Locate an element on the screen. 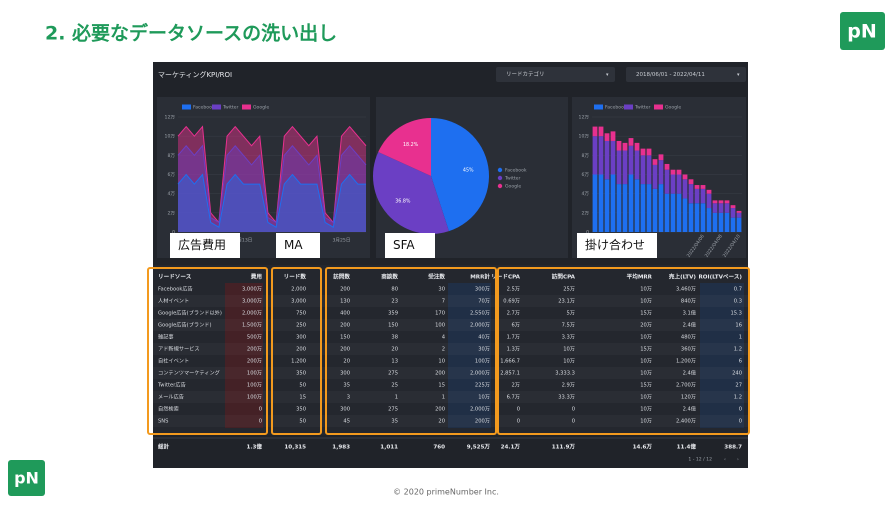 Image resolution: width=893 pixels, height=505 pixels. footer: © 2020 primeNumber Inc. is located at coordinates (446, 492).